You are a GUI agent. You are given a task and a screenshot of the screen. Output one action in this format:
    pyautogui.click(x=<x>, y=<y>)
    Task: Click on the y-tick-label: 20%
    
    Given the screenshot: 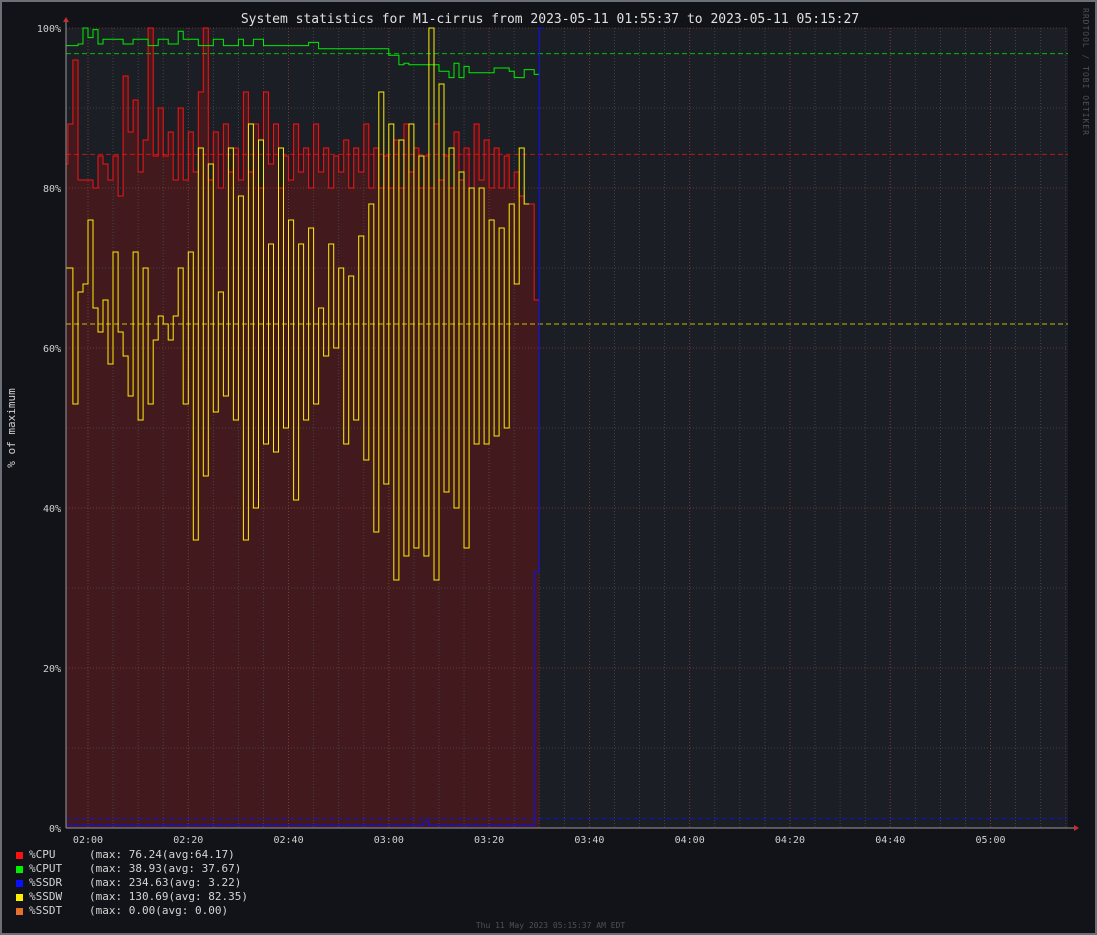 What is the action you would take?
    pyautogui.click(x=52, y=669)
    